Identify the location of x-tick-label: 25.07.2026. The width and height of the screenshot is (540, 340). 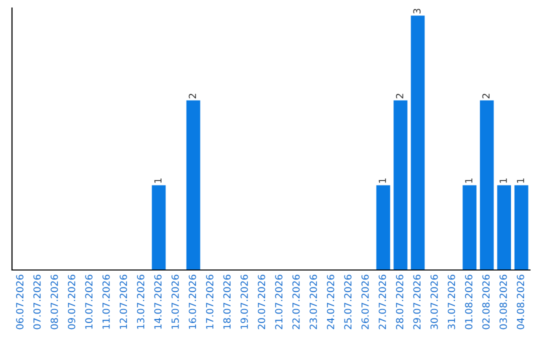
(348, 302).